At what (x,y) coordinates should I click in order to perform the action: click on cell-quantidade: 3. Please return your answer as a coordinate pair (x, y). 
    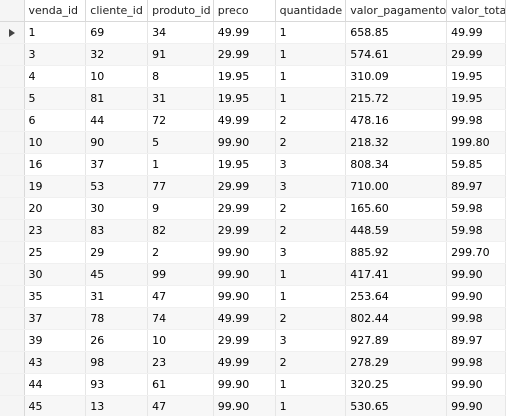
    Looking at the image, I should click on (311, 252).